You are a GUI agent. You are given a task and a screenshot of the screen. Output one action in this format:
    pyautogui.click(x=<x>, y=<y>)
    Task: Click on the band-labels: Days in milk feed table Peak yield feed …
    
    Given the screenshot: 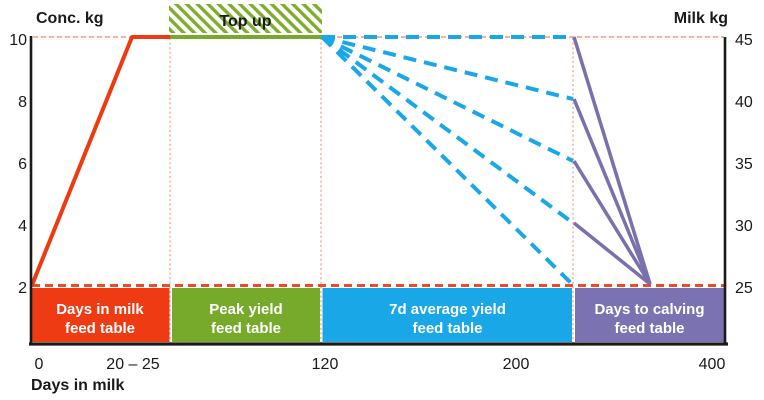 What is the action you would take?
    pyautogui.click(x=380, y=319)
    